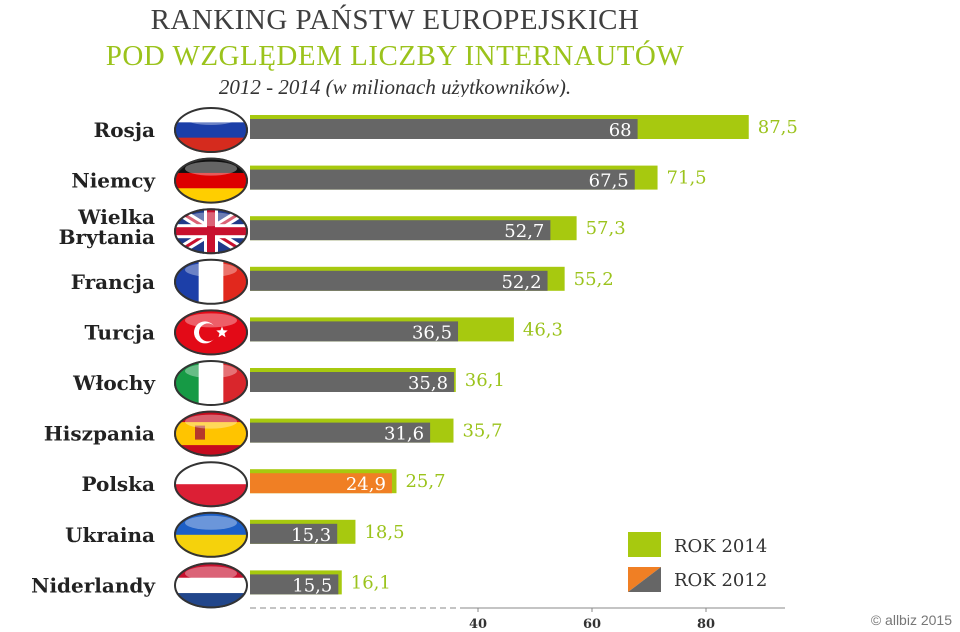 The image size is (960, 632). I want to click on value-label-2014: 36,1, so click(485, 380).